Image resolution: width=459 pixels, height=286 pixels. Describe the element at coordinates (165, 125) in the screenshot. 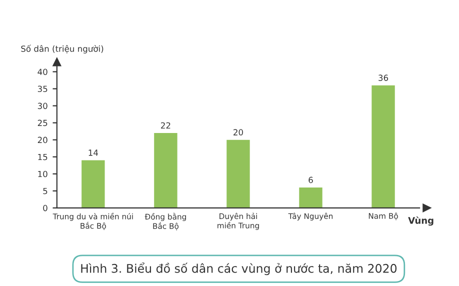

I see `data-label: 22` at that location.